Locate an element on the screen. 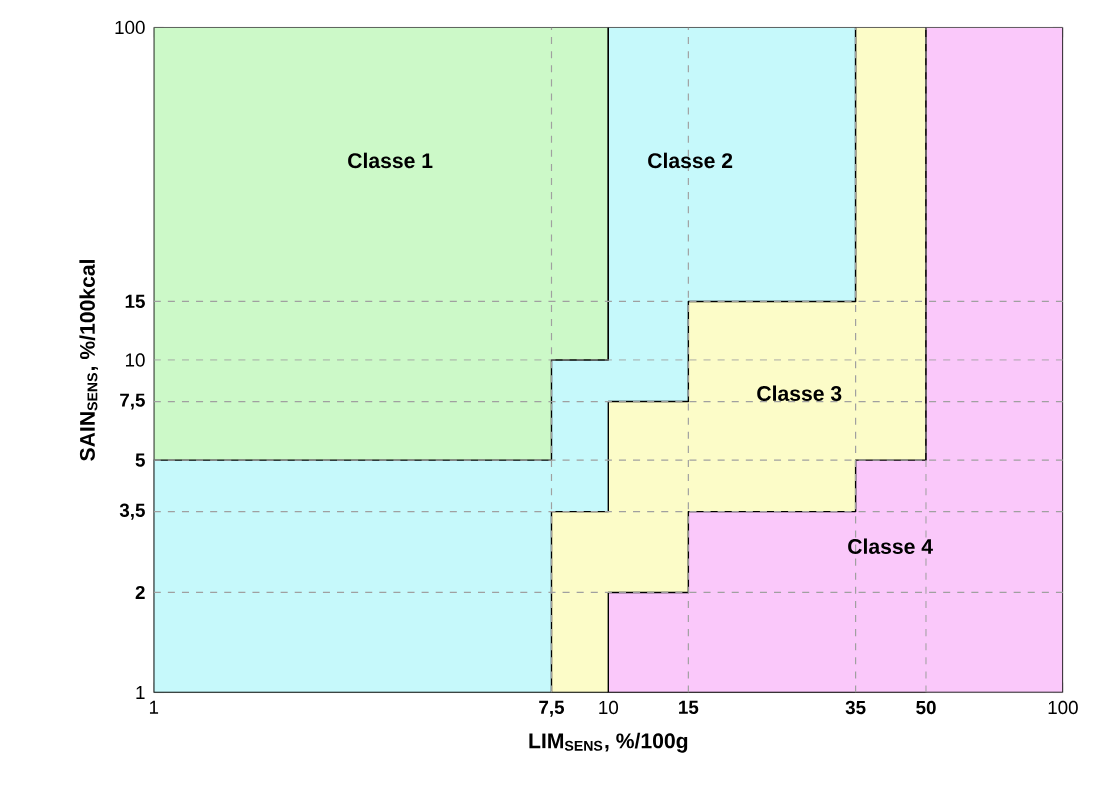 The width and height of the screenshot is (1103, 796). x-tick-label: 7,5 is located at coordinates (552, 708).